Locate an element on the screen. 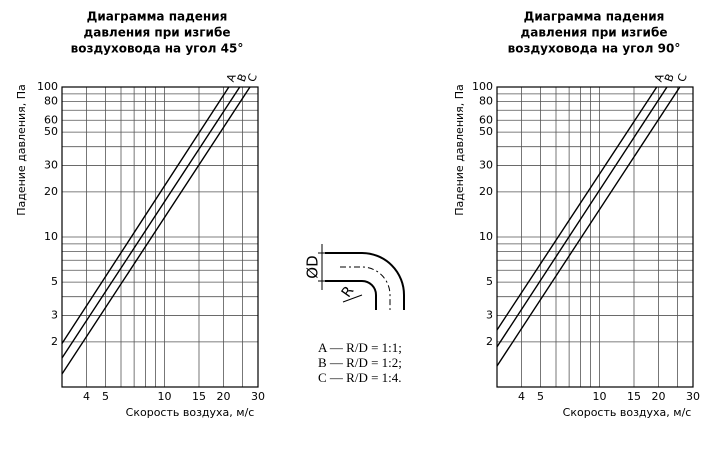  duct-inner is located at coordinates (351, 295).